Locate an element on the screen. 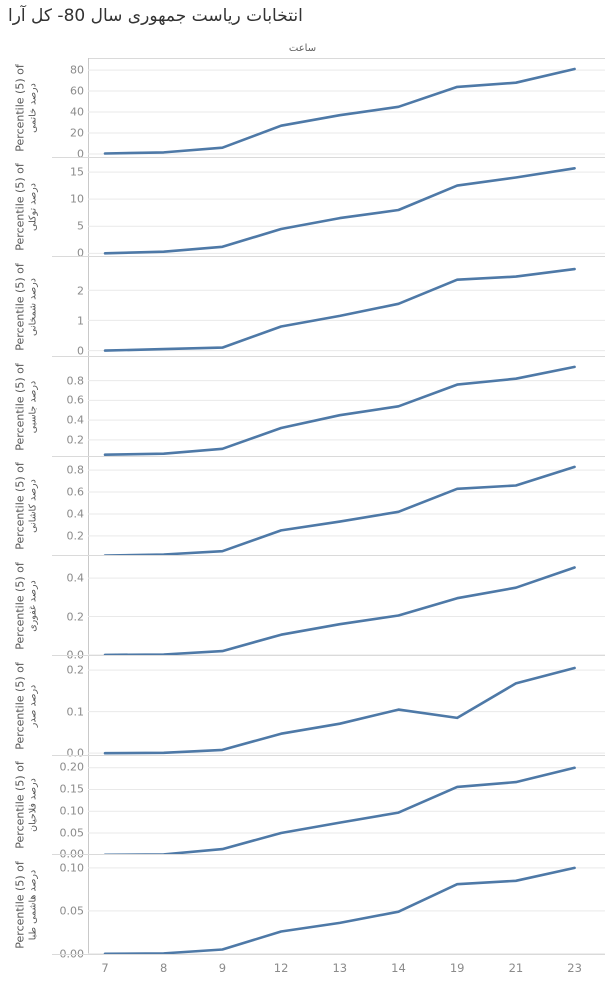 This screenshot has width=605, height=984. y-axis-label: Percentile (5) of درصد خاتمی is located at coordinates (27, 107).